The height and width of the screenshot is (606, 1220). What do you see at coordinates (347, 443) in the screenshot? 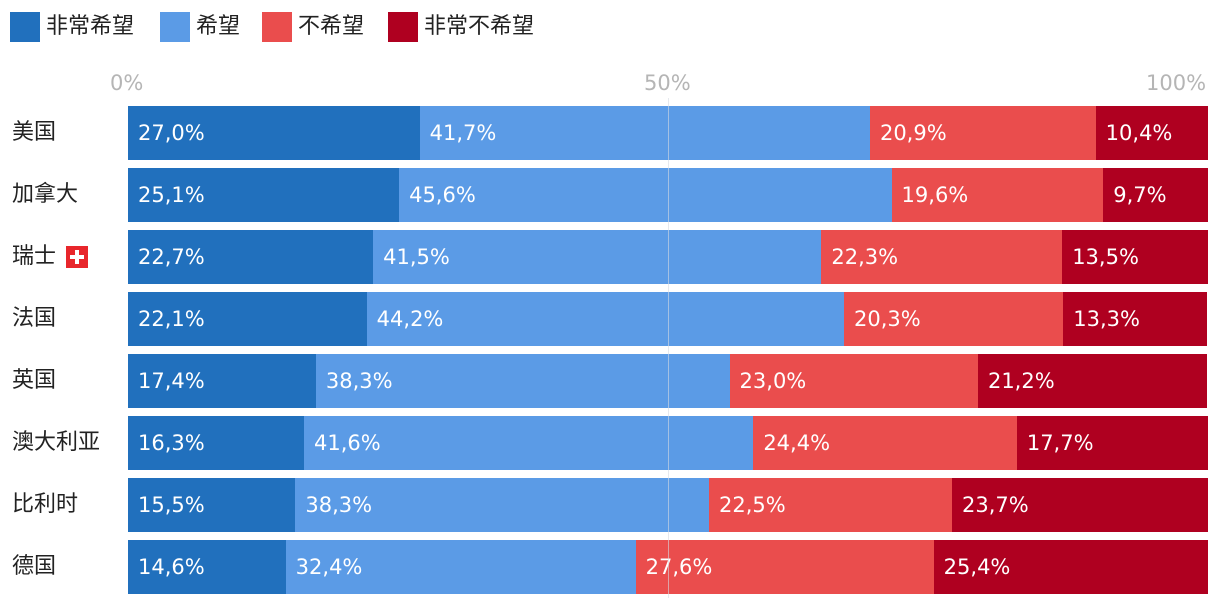
I see `data-label: 41,6%` at bounding box center [347, 443].